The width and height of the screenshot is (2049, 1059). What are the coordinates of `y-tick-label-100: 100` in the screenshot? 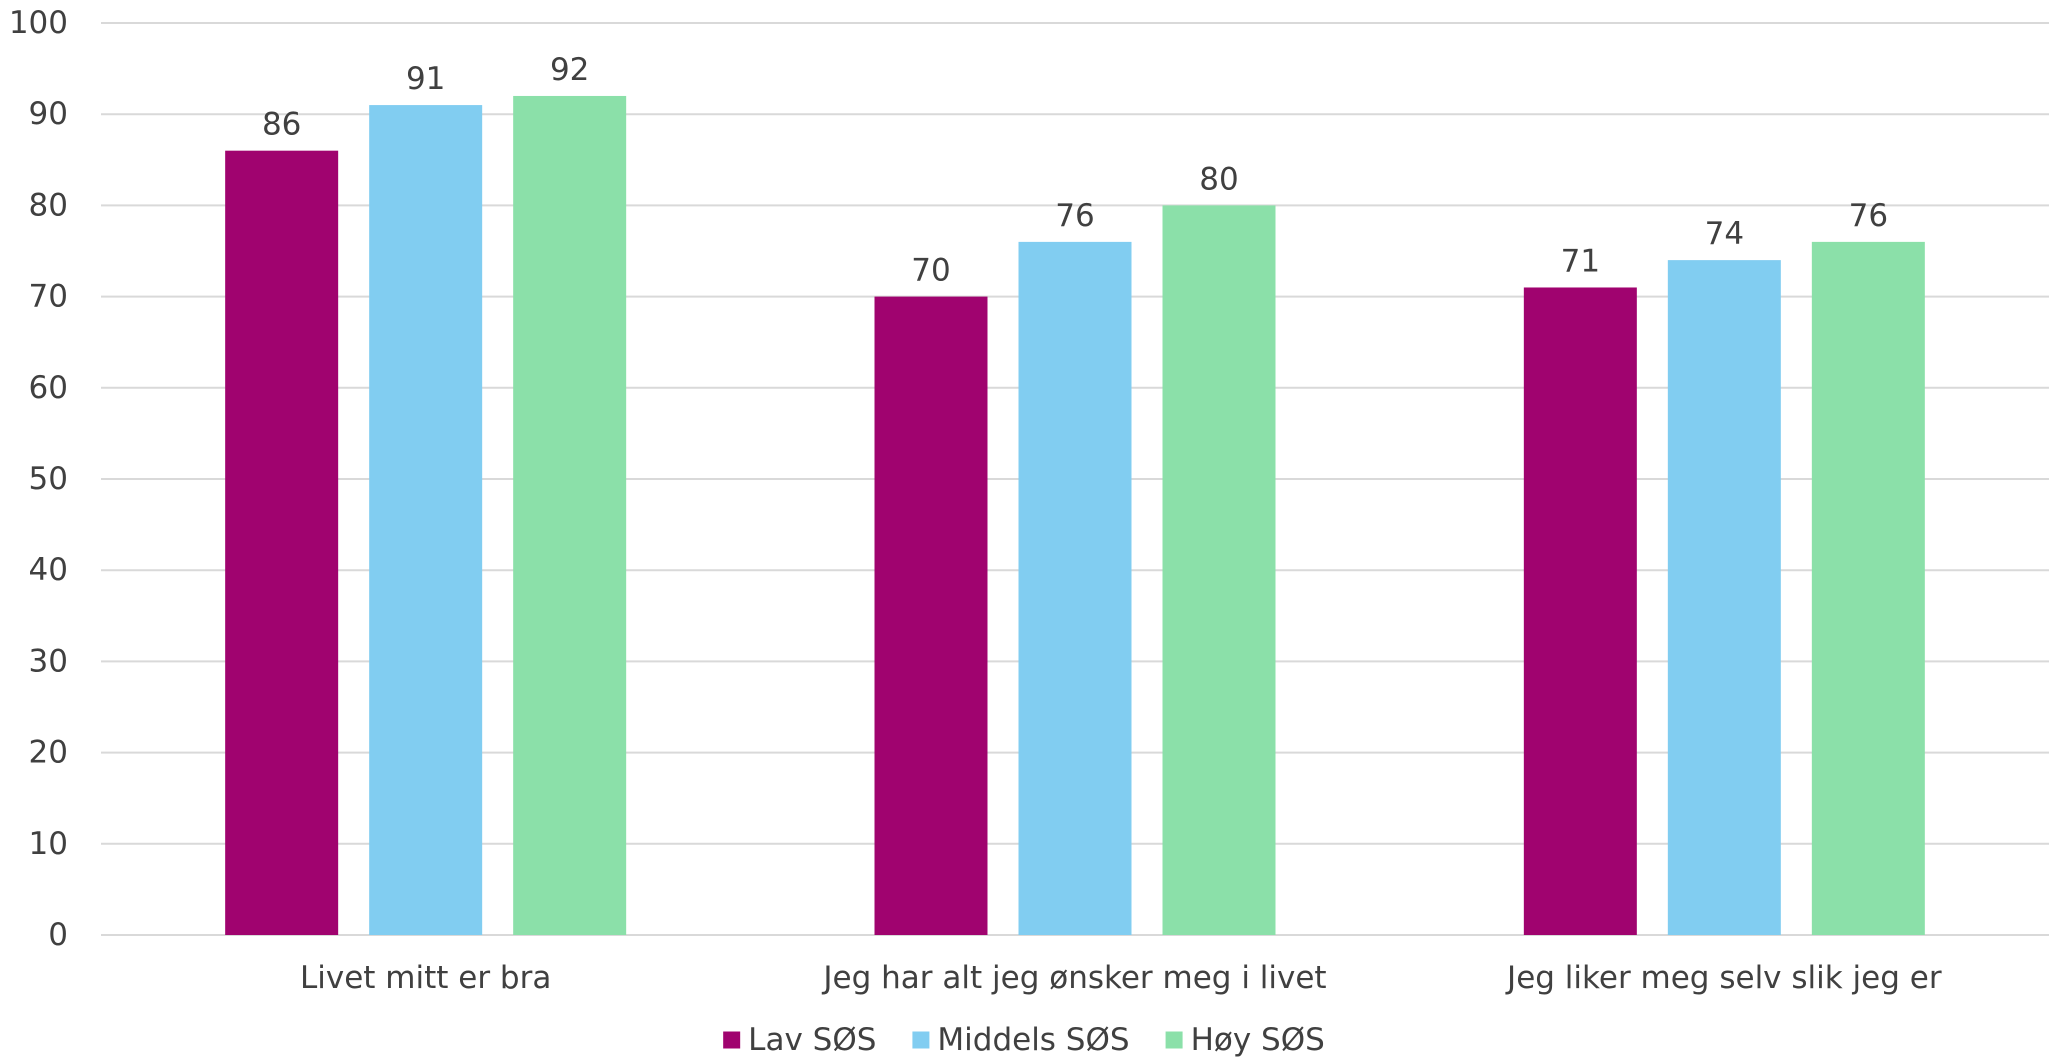 It's located at (38, 23).